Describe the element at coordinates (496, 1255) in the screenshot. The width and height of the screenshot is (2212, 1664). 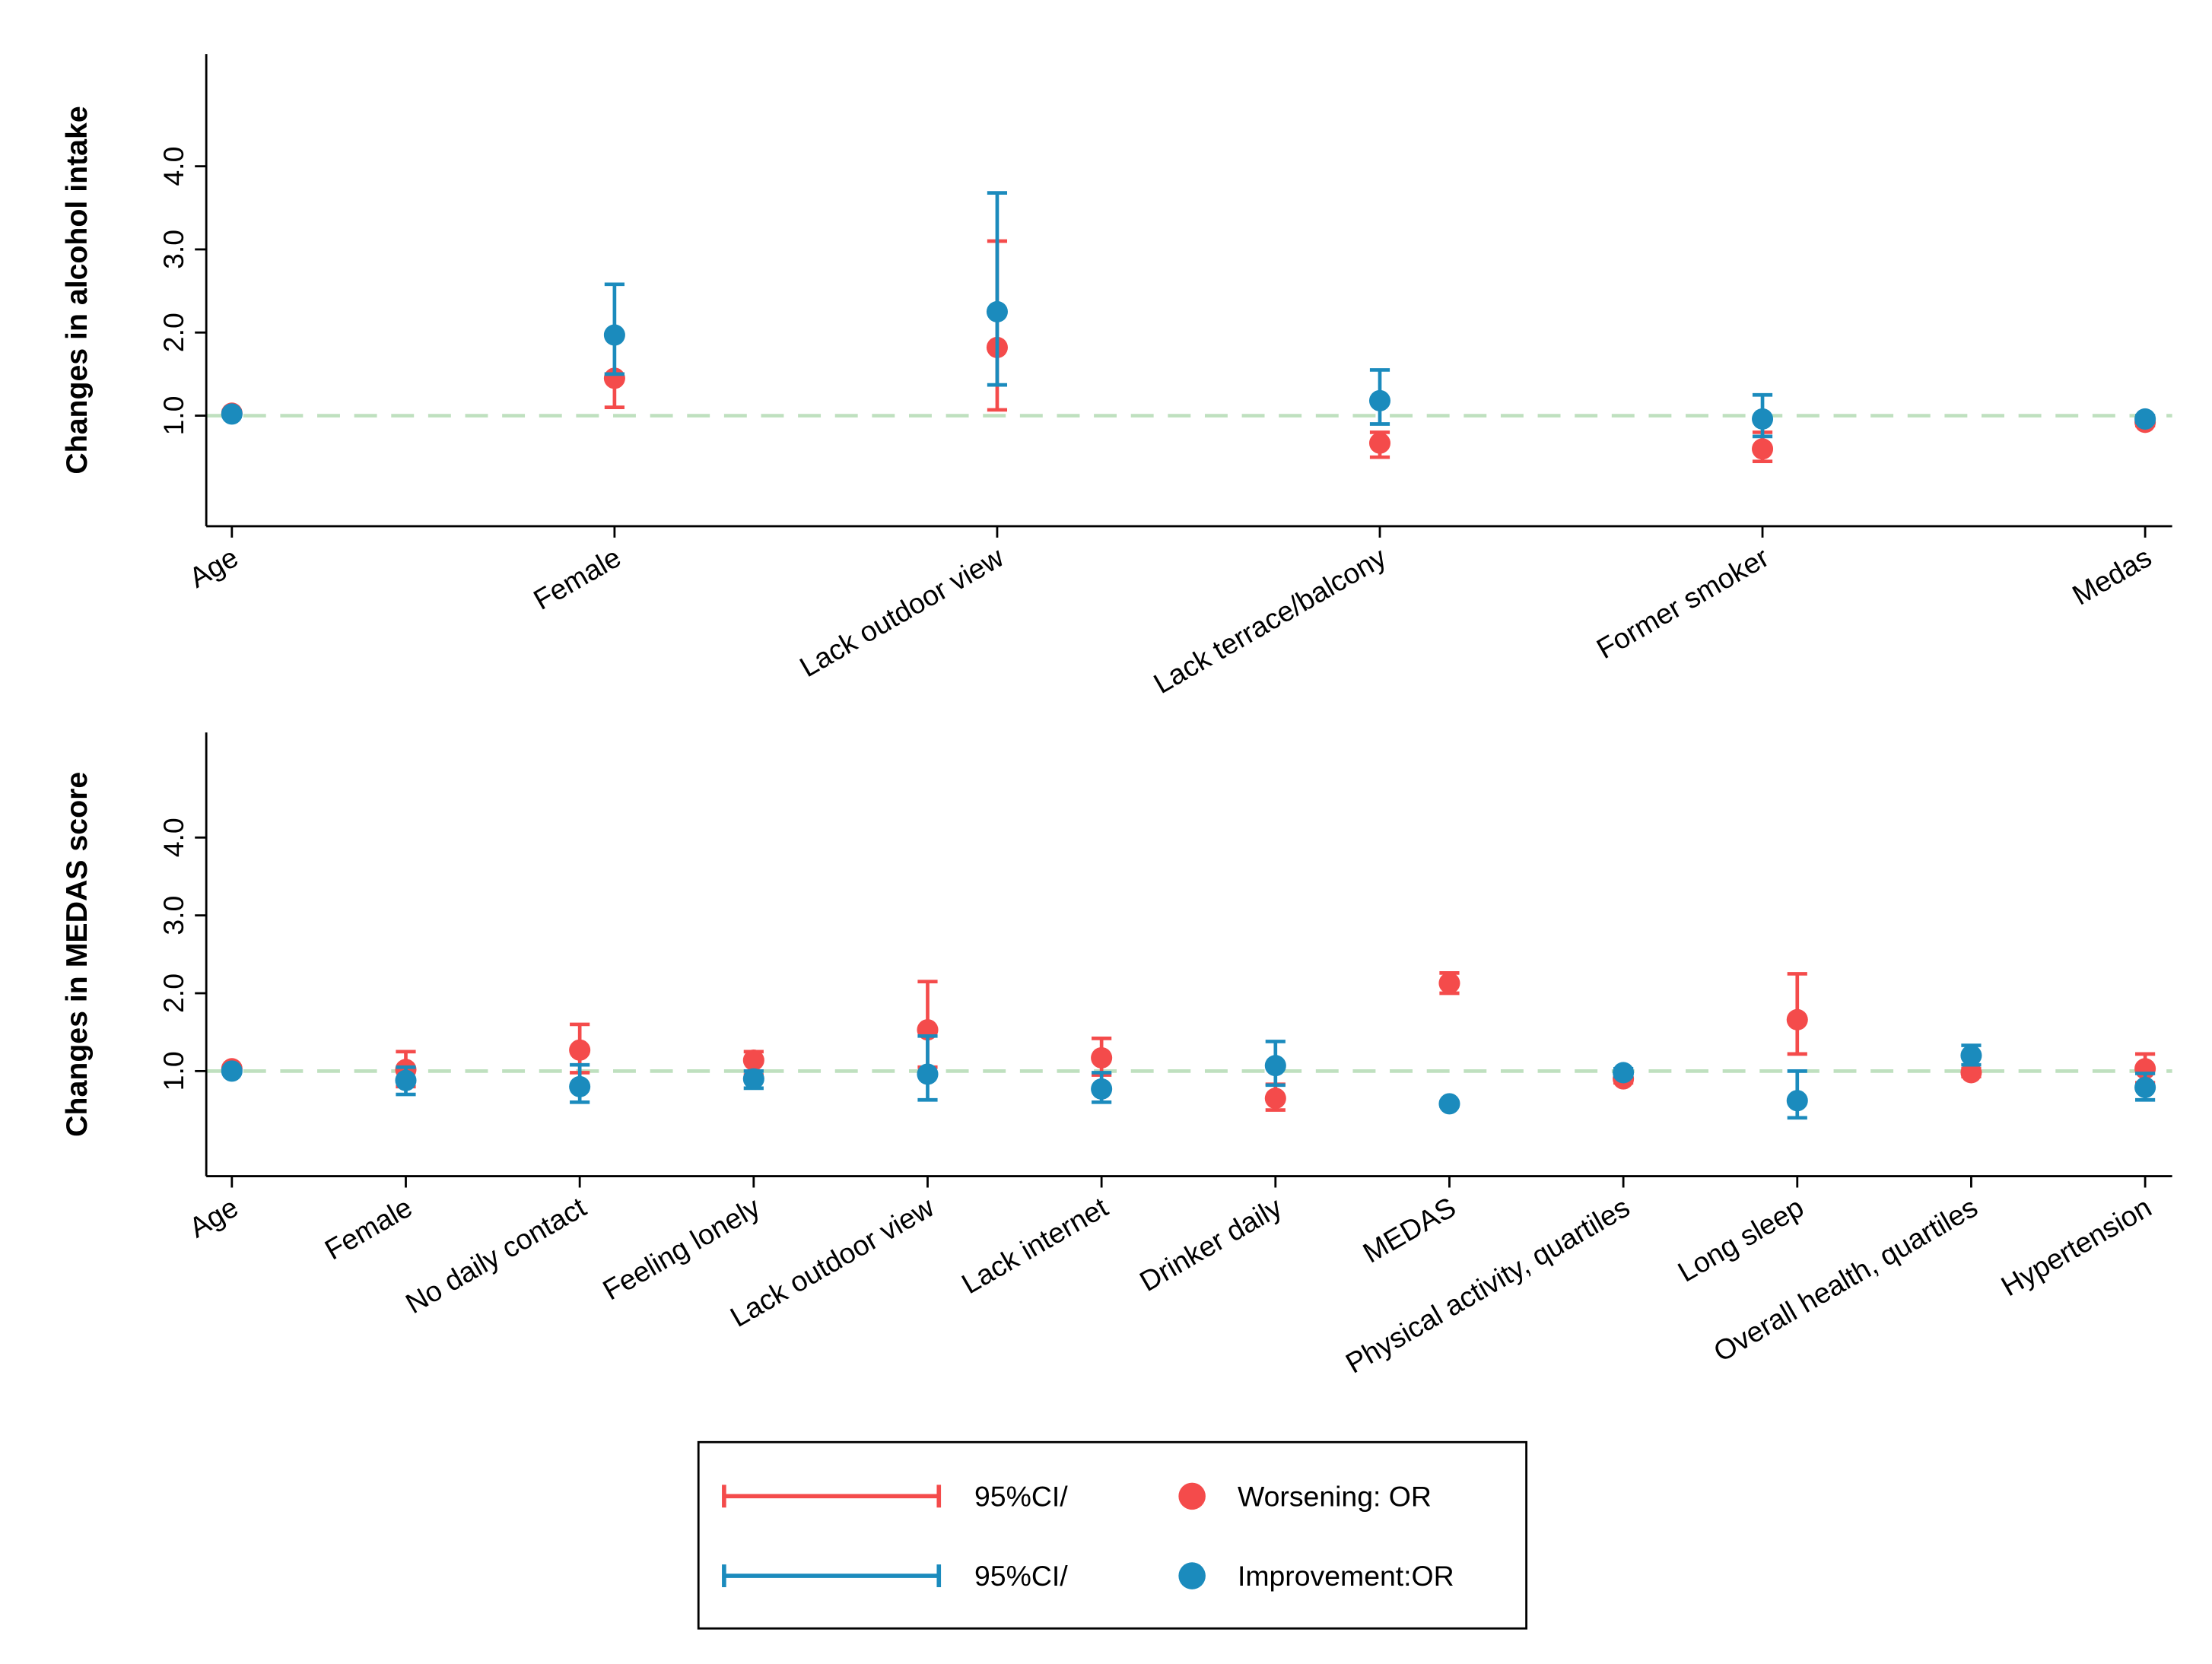
I see `x-tick-label: No daily contact` at that location.